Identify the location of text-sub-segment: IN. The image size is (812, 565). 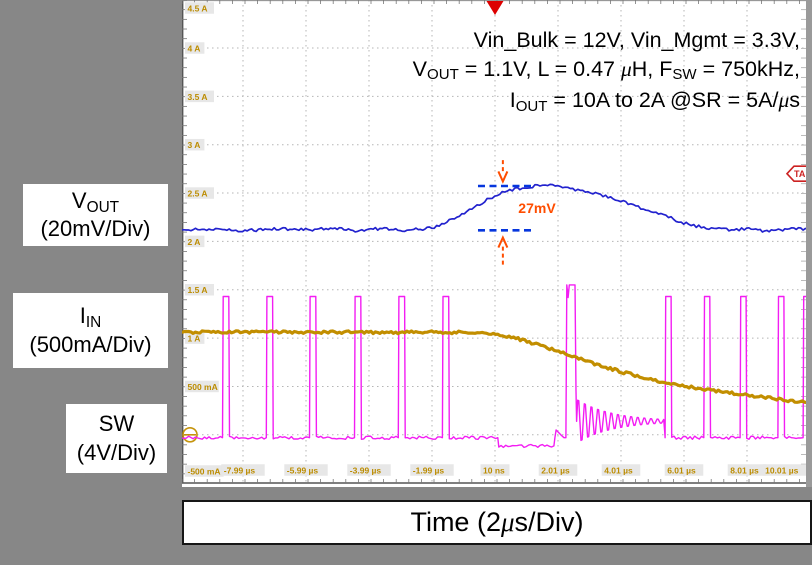
(93, 323).